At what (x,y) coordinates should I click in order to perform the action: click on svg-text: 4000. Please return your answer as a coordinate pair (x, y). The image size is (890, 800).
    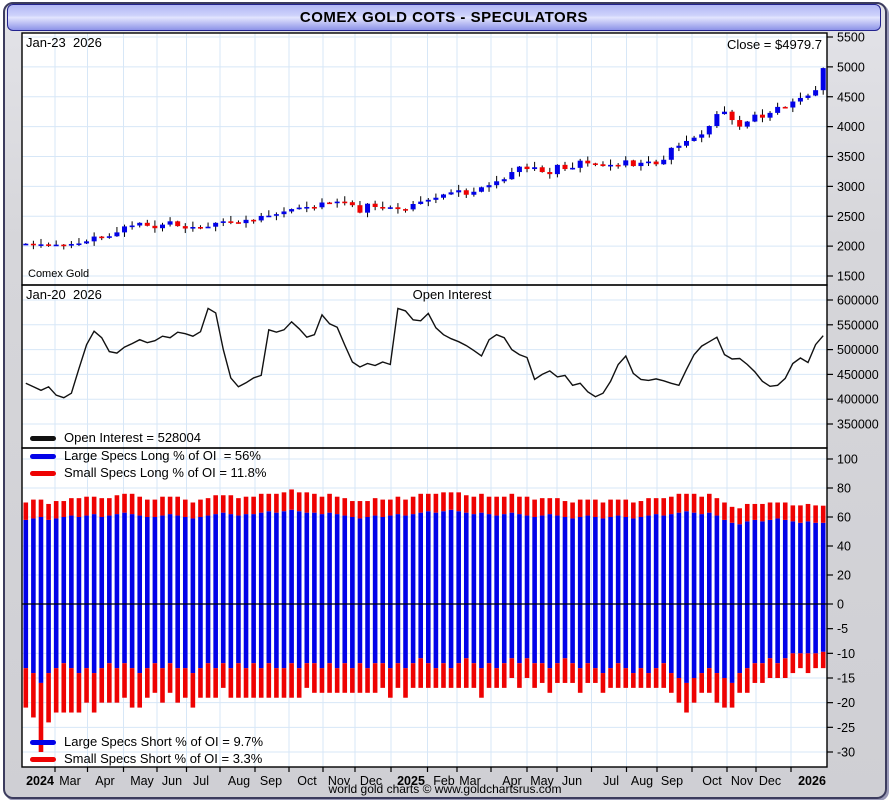
    Looking at the image, I should click on (851, 127).